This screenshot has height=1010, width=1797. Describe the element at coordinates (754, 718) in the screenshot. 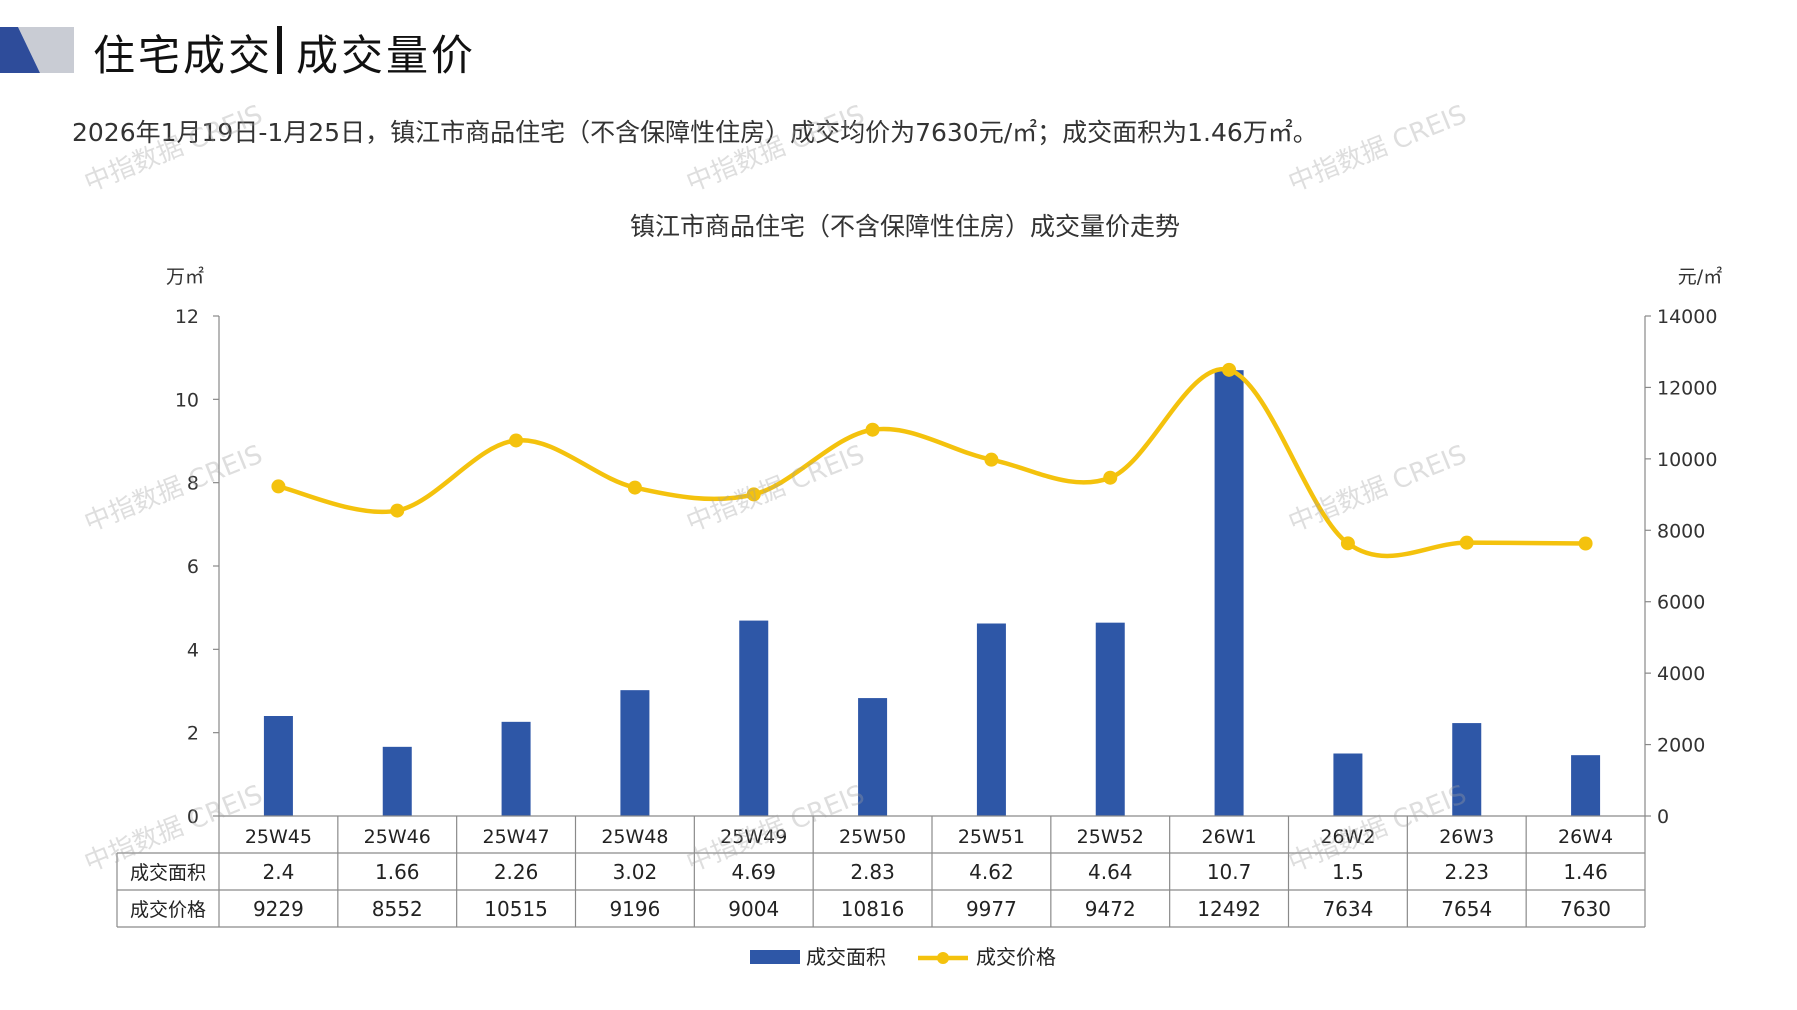

I see `bar-25W49` at that location.